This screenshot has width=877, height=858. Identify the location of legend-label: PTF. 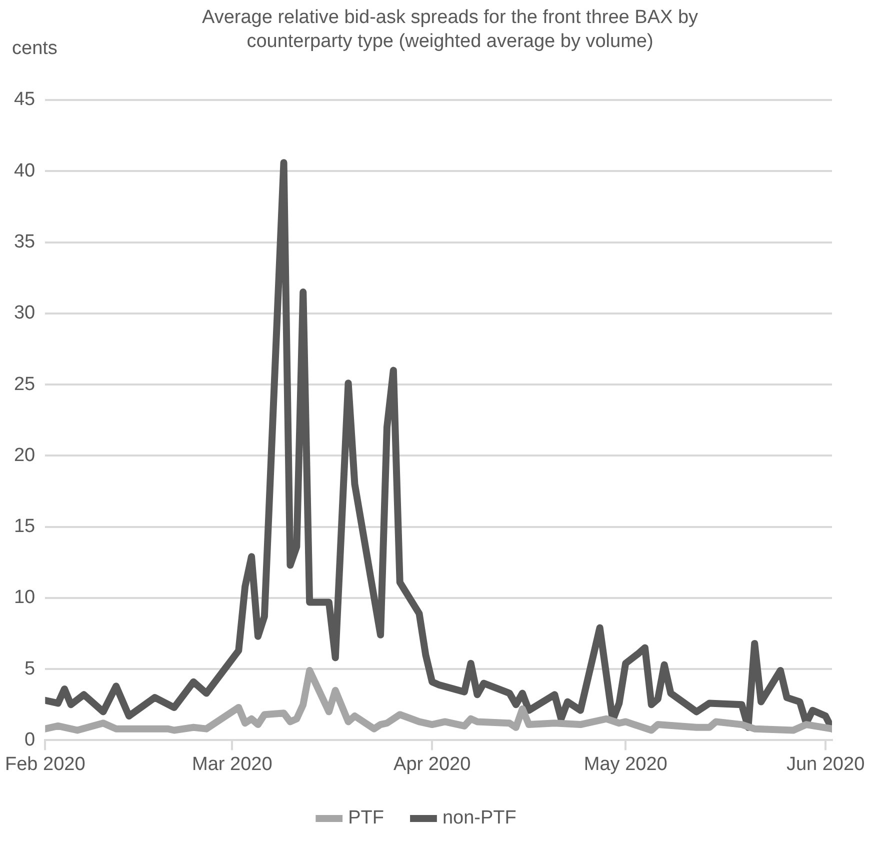
(366, 818).